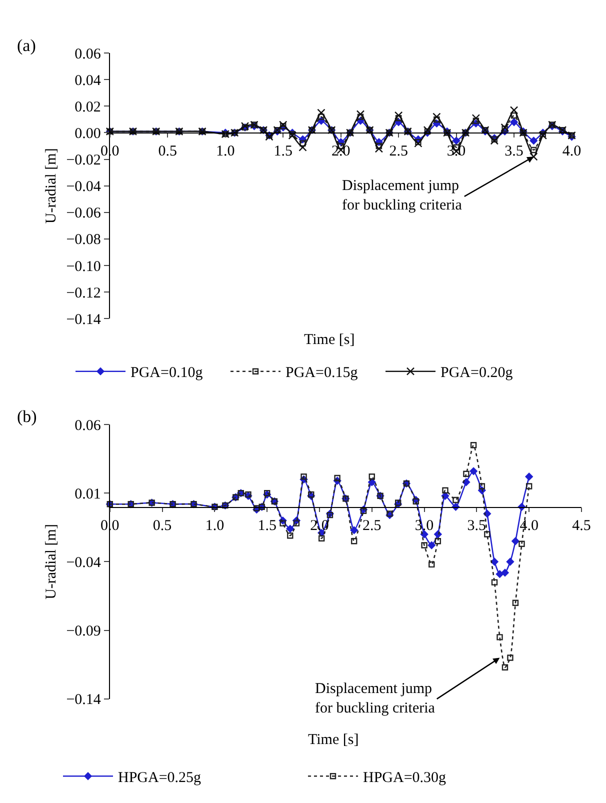 The image size is (606, 803). I want to click on legend-label: PGA=0.15g, so click(322, 373).